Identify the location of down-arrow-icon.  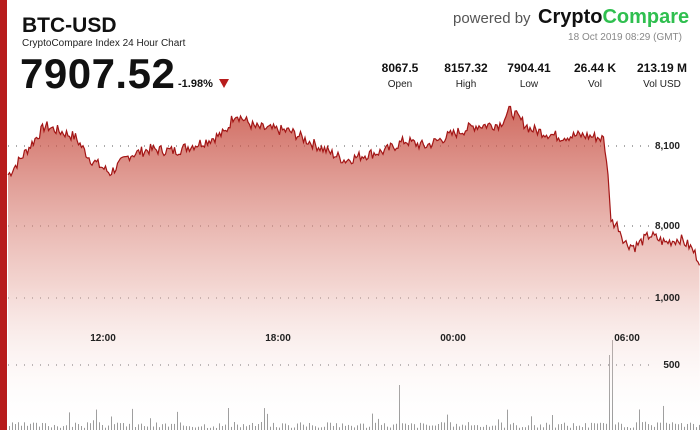
(224, 83).